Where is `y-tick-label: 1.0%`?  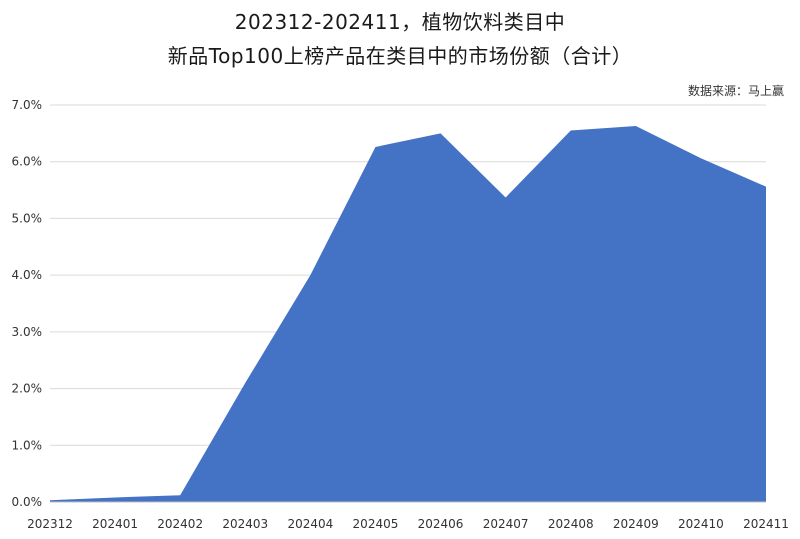
y-tick-label: 1.0% is located at coordinates (27, 445).